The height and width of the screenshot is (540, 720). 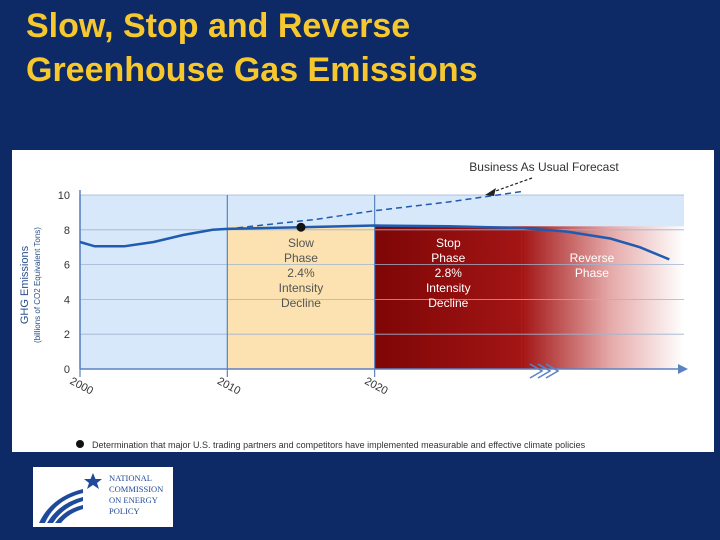 I want to click on x-tick-labels: 2000 2010 2020, so click(x=229, y=386).